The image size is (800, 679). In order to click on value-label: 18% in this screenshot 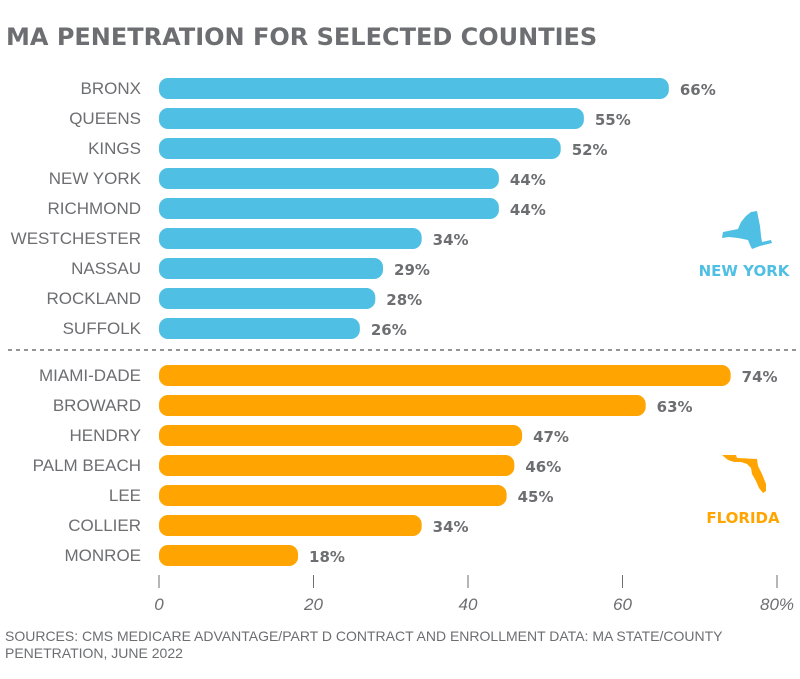, I will do `click(327, 557)`.